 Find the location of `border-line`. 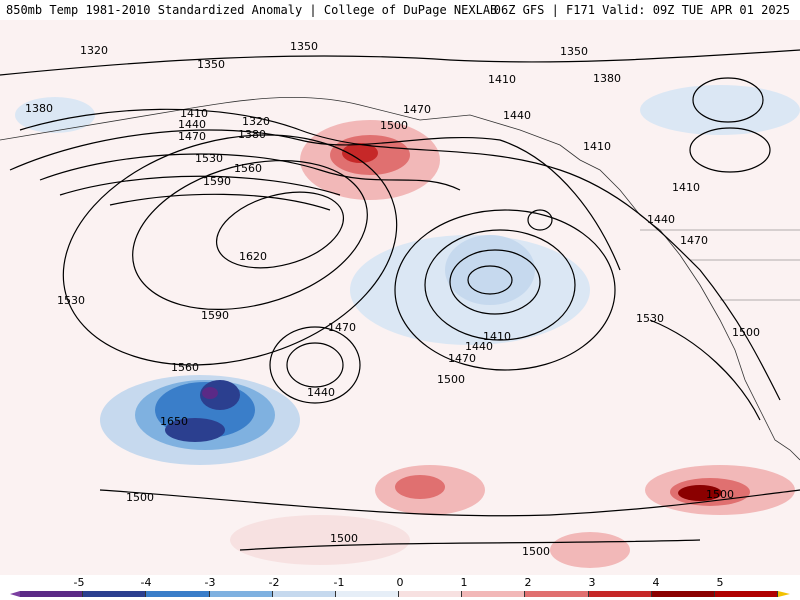

border-line is located at coordinates (720, 265).